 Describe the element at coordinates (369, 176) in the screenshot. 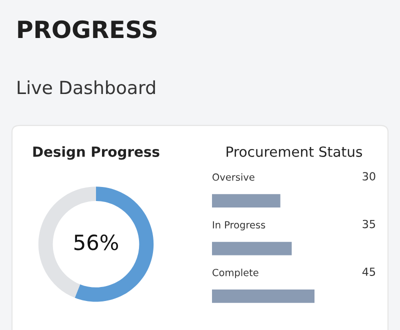

I see `data-label: 30` at that location.